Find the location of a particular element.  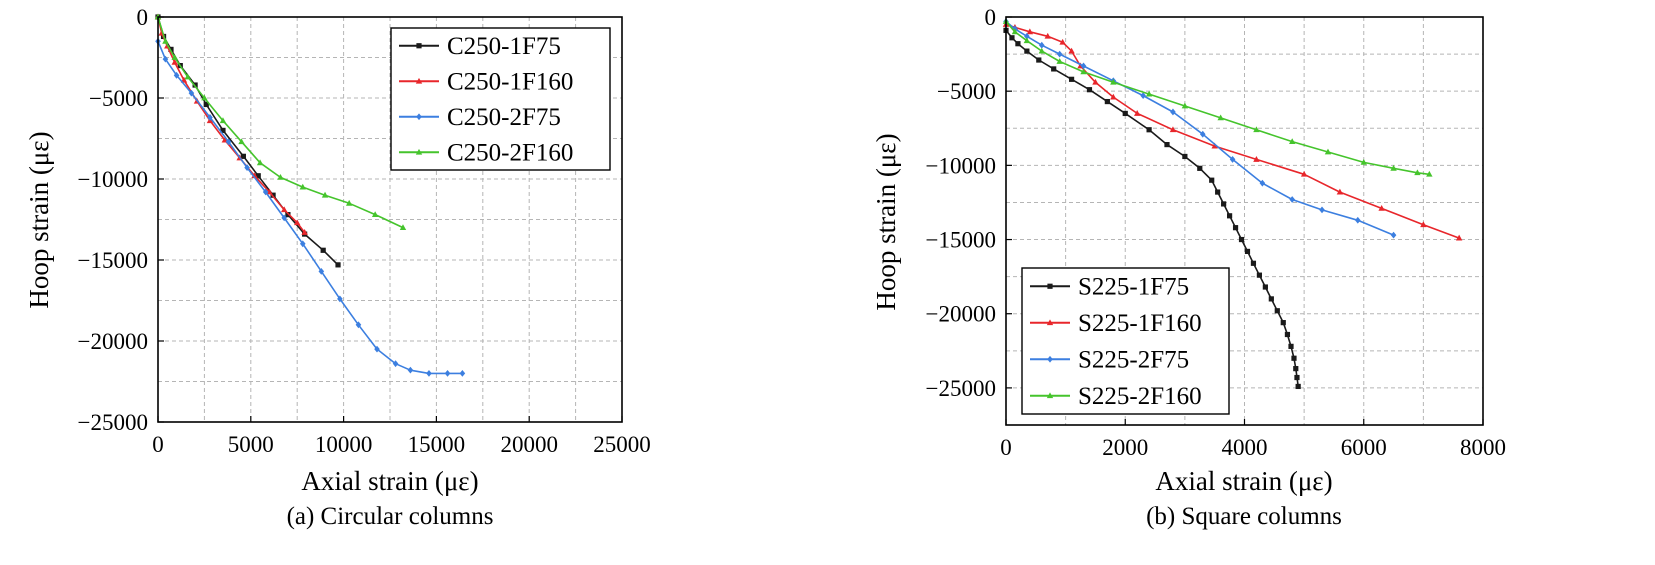

legend-entry: S225-2F75 is located at coordinates (1109, 359).